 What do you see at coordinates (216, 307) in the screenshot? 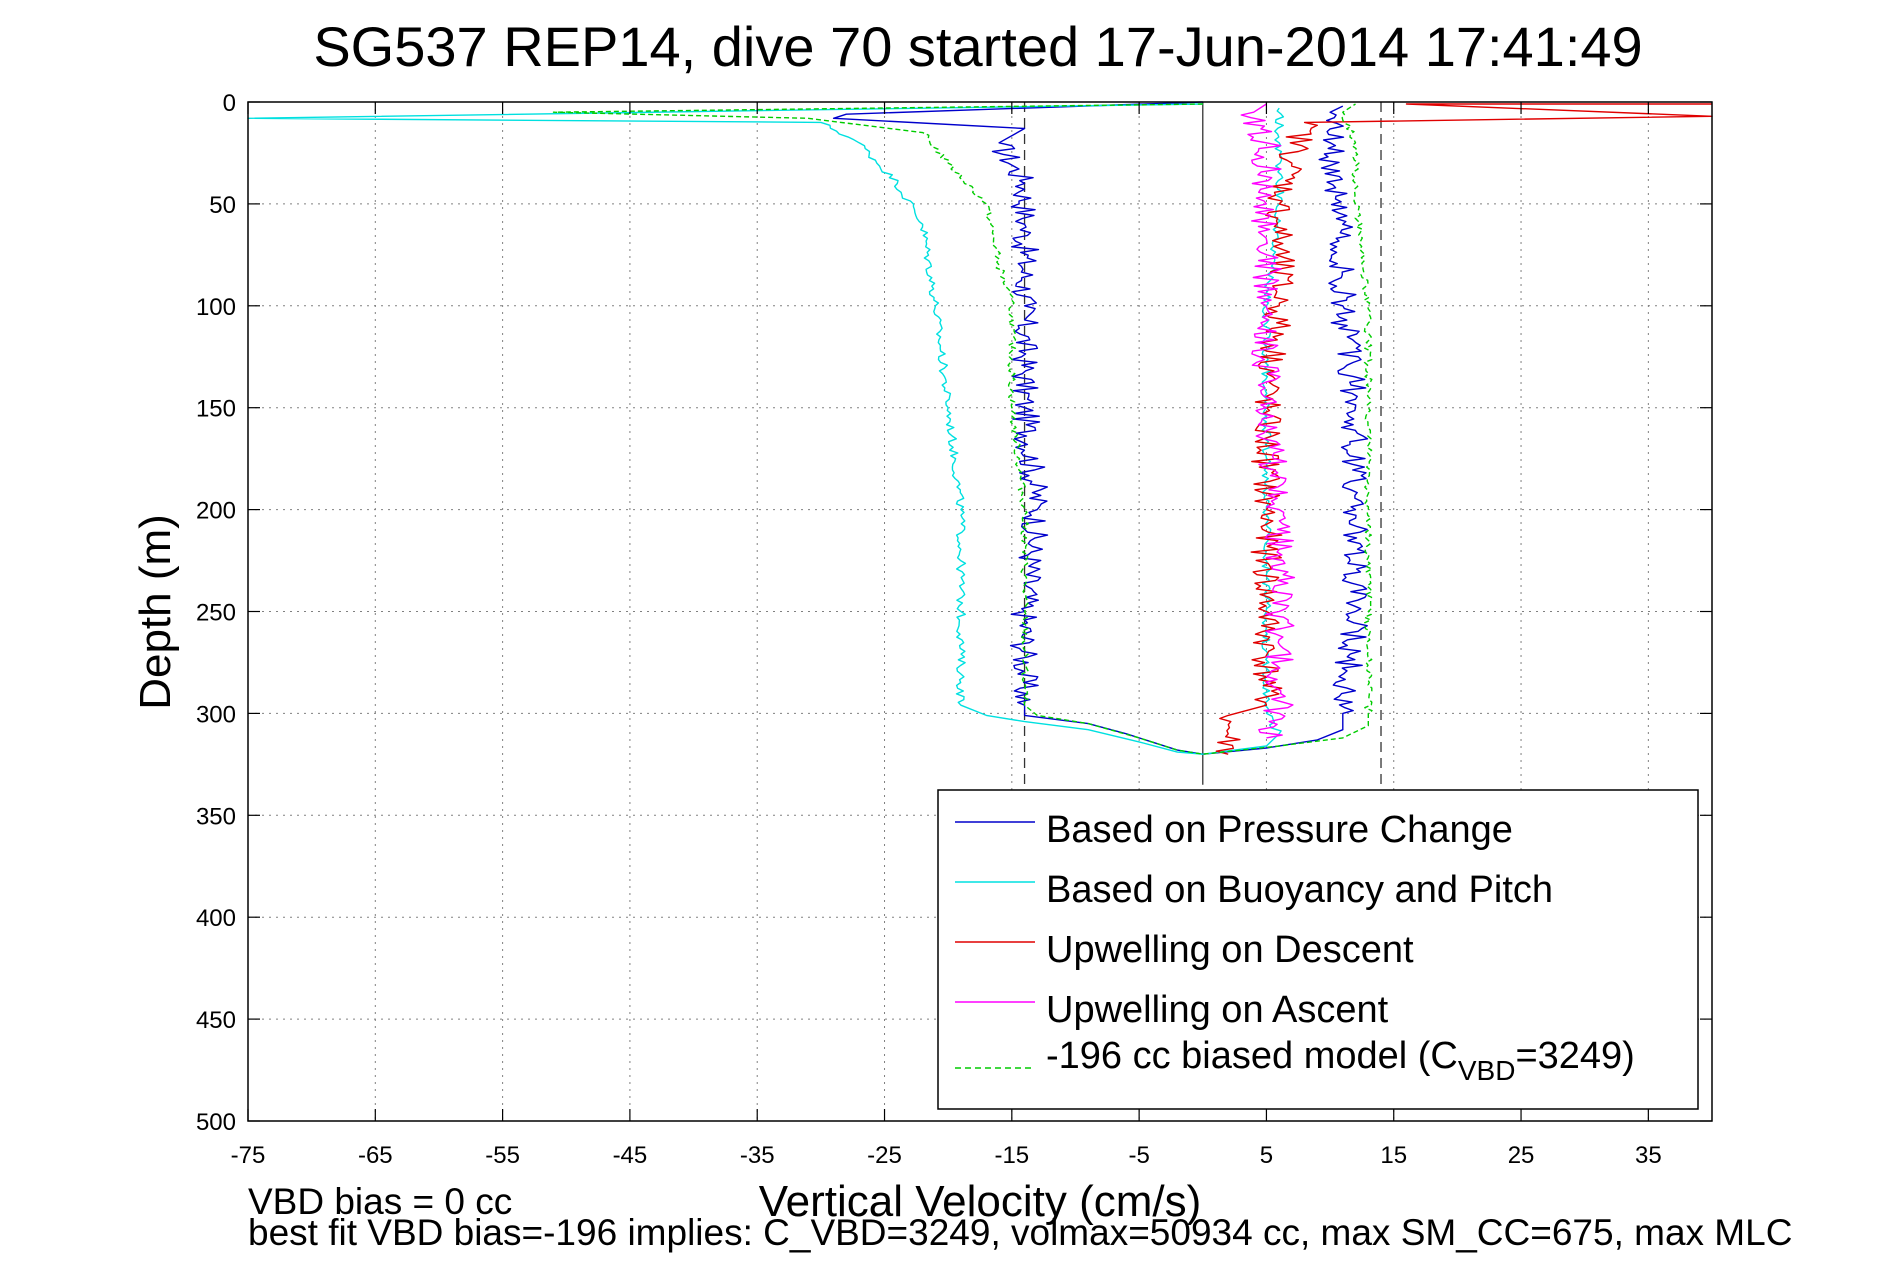
I see `y-tick-label: 100` at bounding box center [216, 307].